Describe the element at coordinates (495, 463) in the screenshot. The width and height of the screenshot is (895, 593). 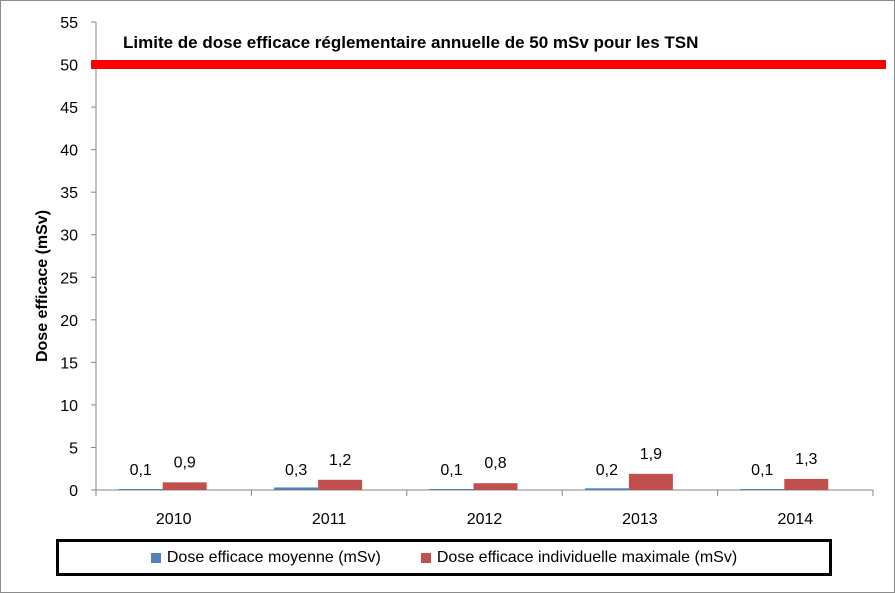
I see `data-label-series-1: 0,8` at that location.